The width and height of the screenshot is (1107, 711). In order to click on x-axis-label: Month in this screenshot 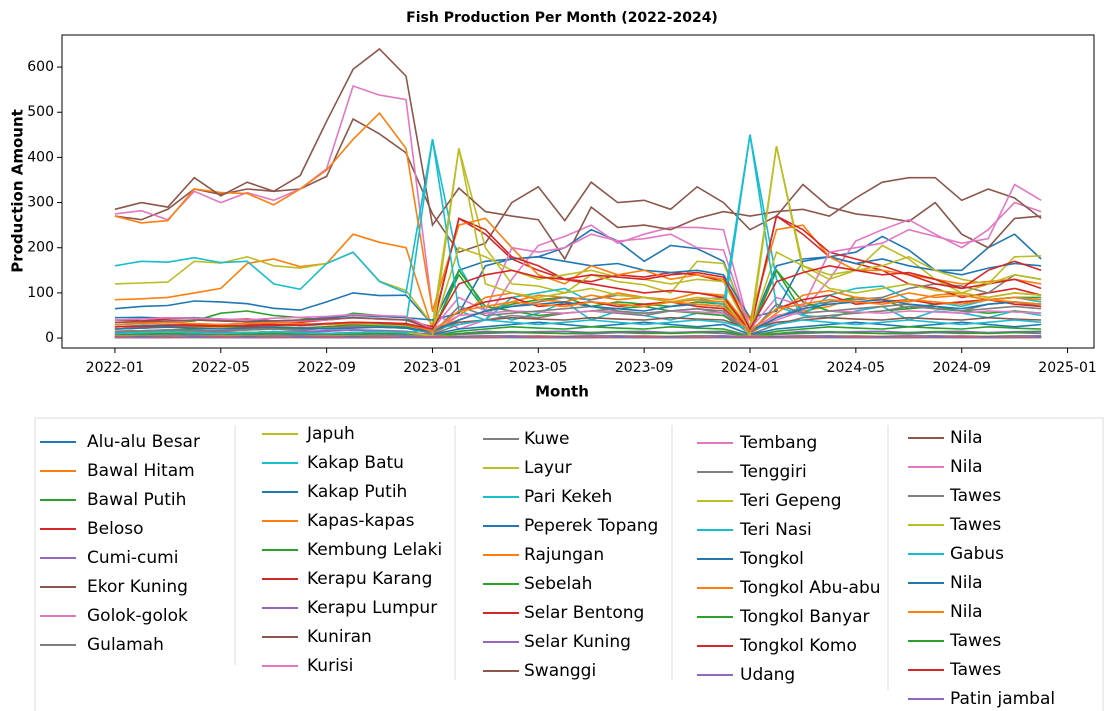, I will do `click(562, 392)`.